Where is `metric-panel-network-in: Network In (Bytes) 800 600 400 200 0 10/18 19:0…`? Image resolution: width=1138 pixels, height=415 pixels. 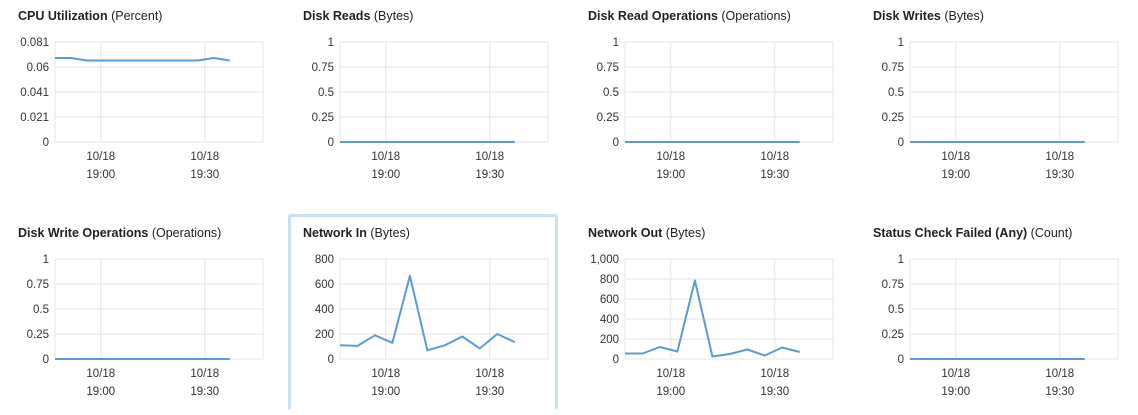 metric-panel-network-in: Network In (Bytes) 800 600 400 200 0 10/18 19:0… is located at coordinates (423, 311).